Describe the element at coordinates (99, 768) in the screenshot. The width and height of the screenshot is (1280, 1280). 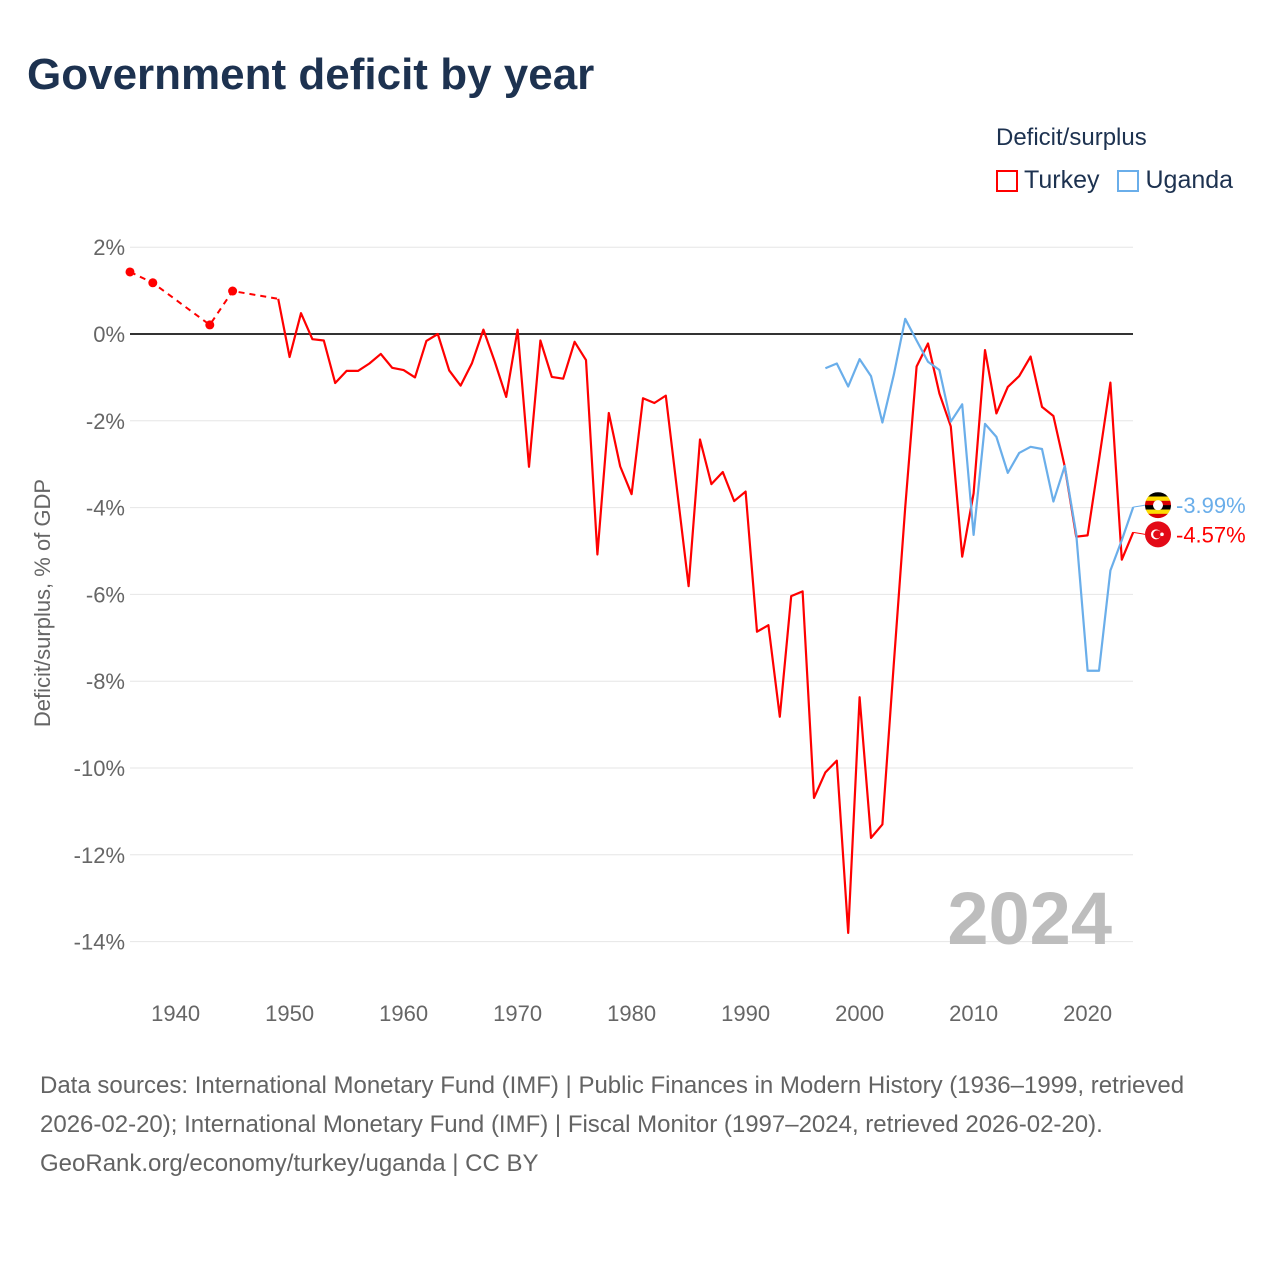
I see `y-tick-label: -10%` at that location.